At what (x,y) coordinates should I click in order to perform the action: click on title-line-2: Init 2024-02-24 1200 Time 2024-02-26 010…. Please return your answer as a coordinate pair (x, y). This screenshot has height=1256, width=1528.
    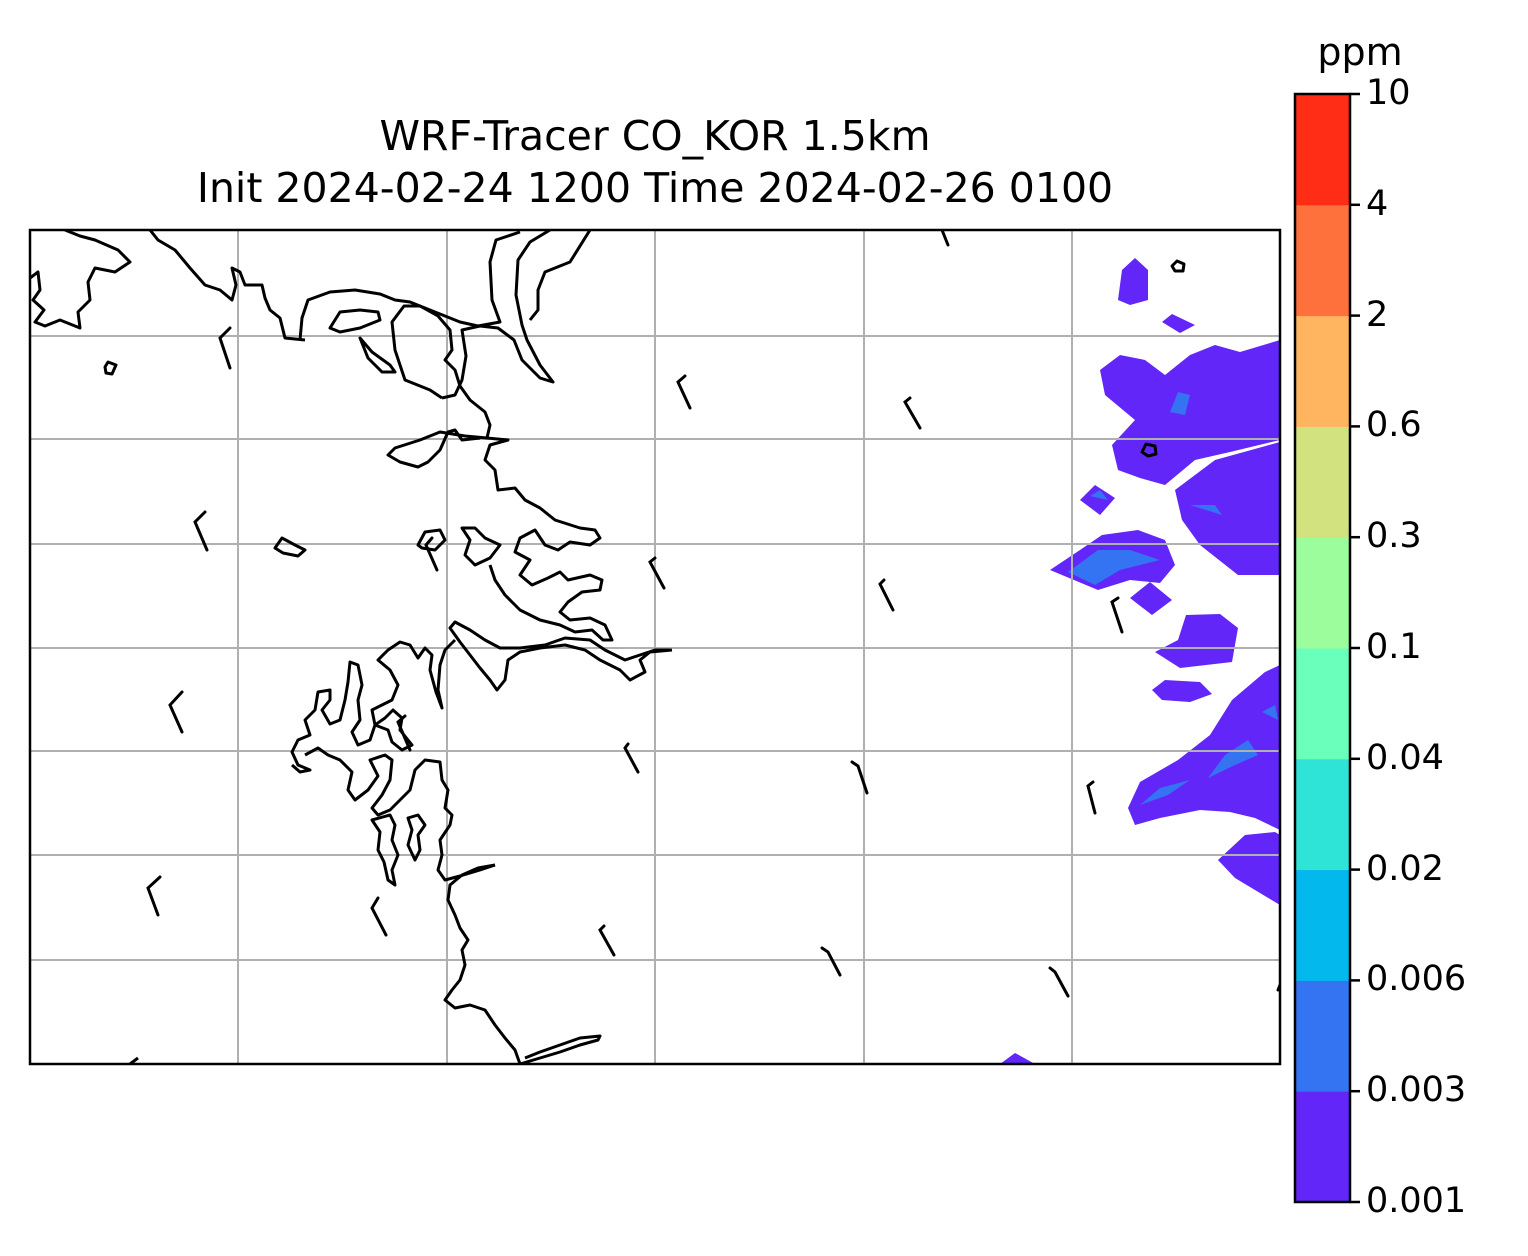
    Looking at the image, I should click on (655, 188).